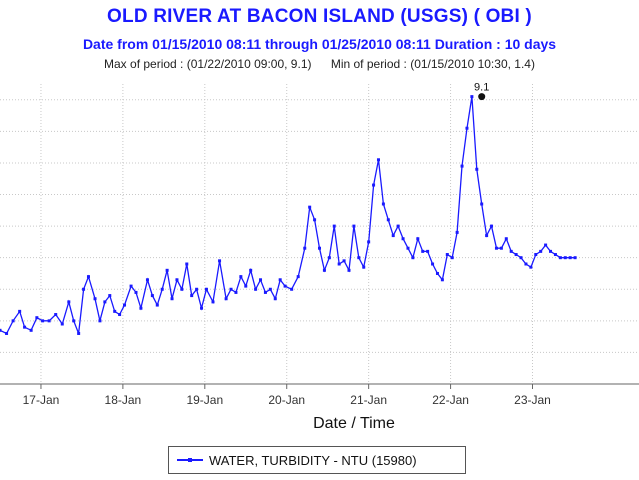  Describe the element at coordinates (286, 400) in the screenshot. I see `x-tick-label: 20-Jan` at that location.